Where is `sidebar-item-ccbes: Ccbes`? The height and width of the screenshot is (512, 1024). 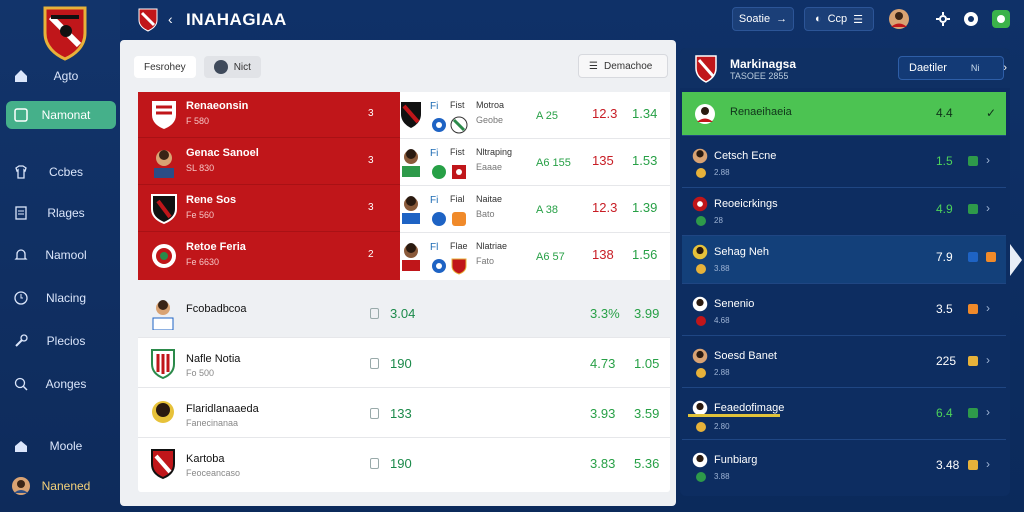 sidebar-item-ccbes: Ccbes is located at coordinates (61, 172).